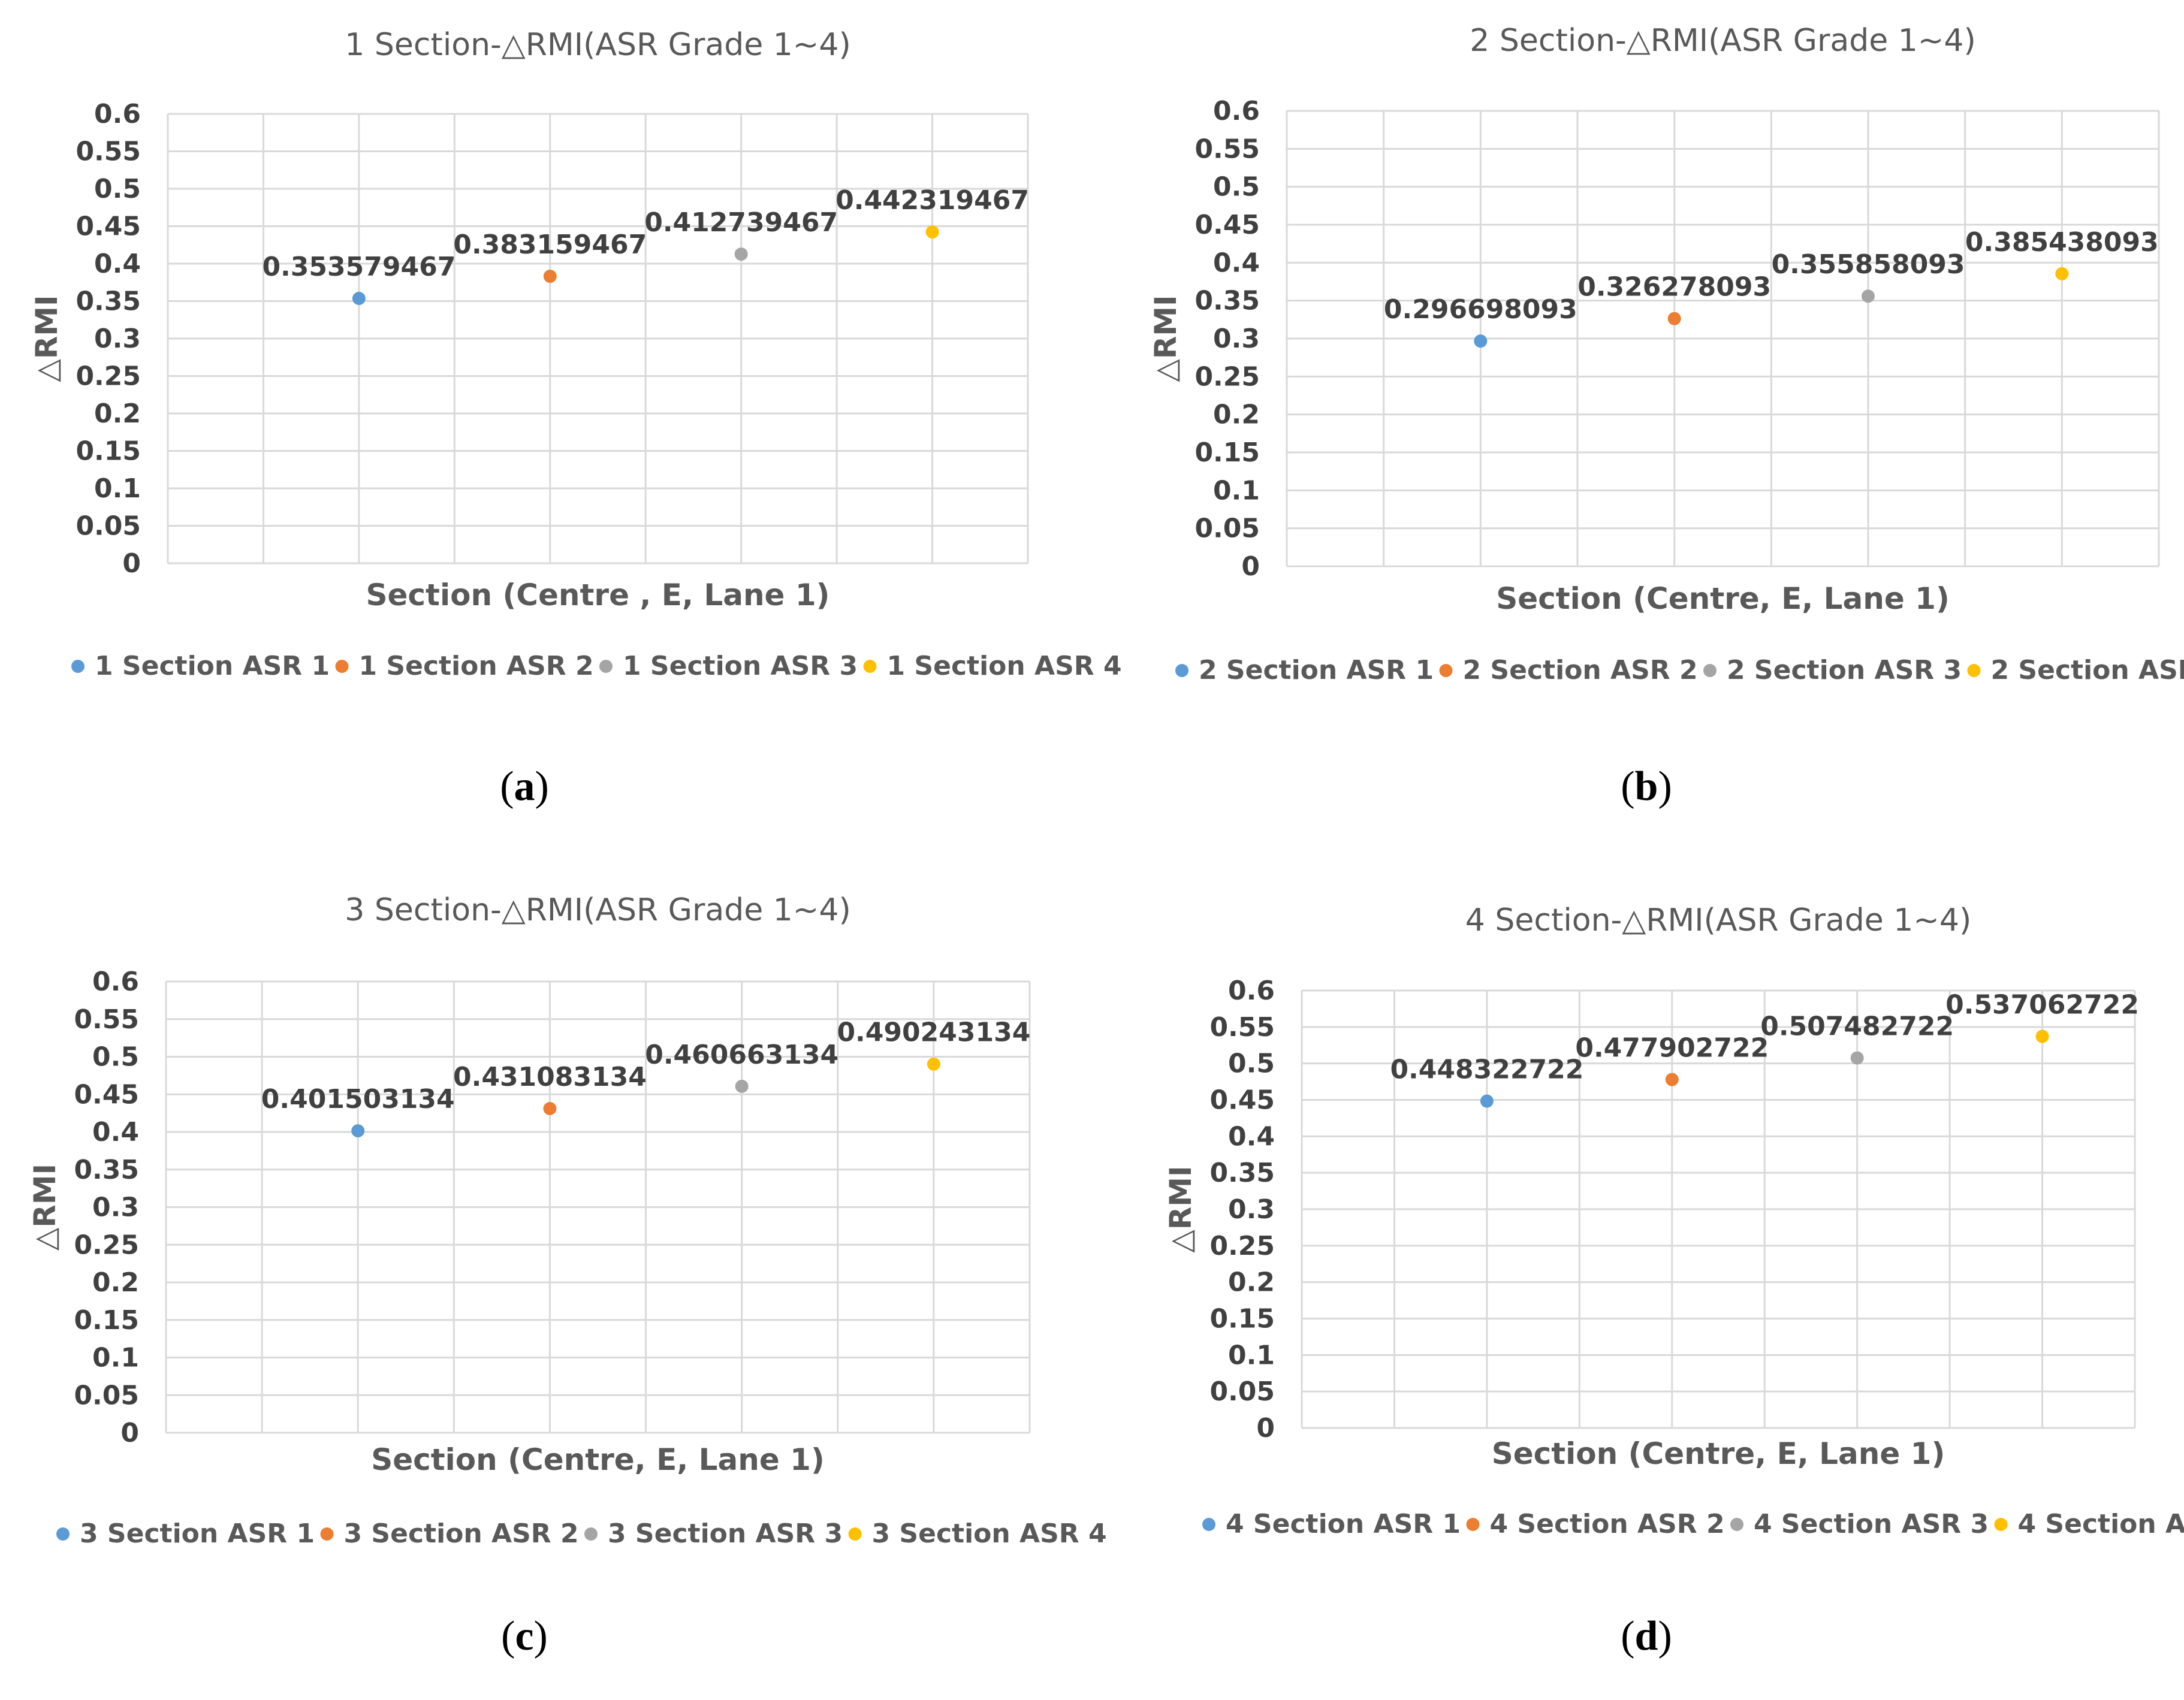 This screenshot has height=1700, width=2184. What do you see at coordinates (129, 1433) in the screenshot?
I see `y-tick-label-c: 0` at bounding box center [129, 1433].